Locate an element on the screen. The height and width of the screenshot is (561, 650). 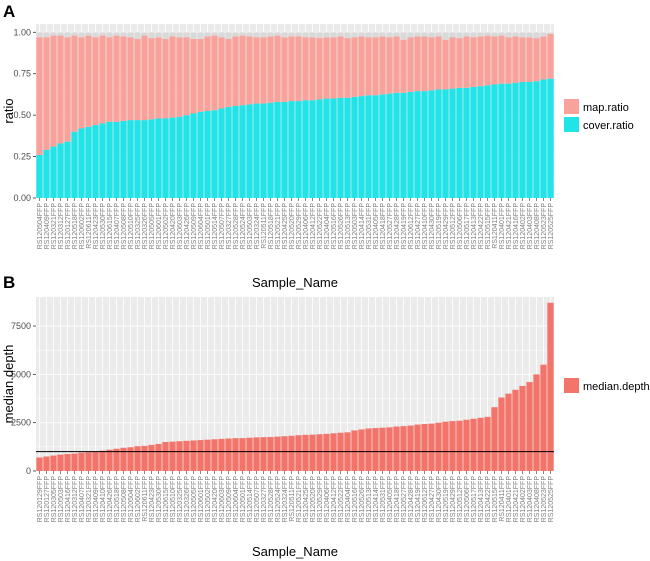
panel-b-y-tick-label: 0 is located at coordinates (28, 471).